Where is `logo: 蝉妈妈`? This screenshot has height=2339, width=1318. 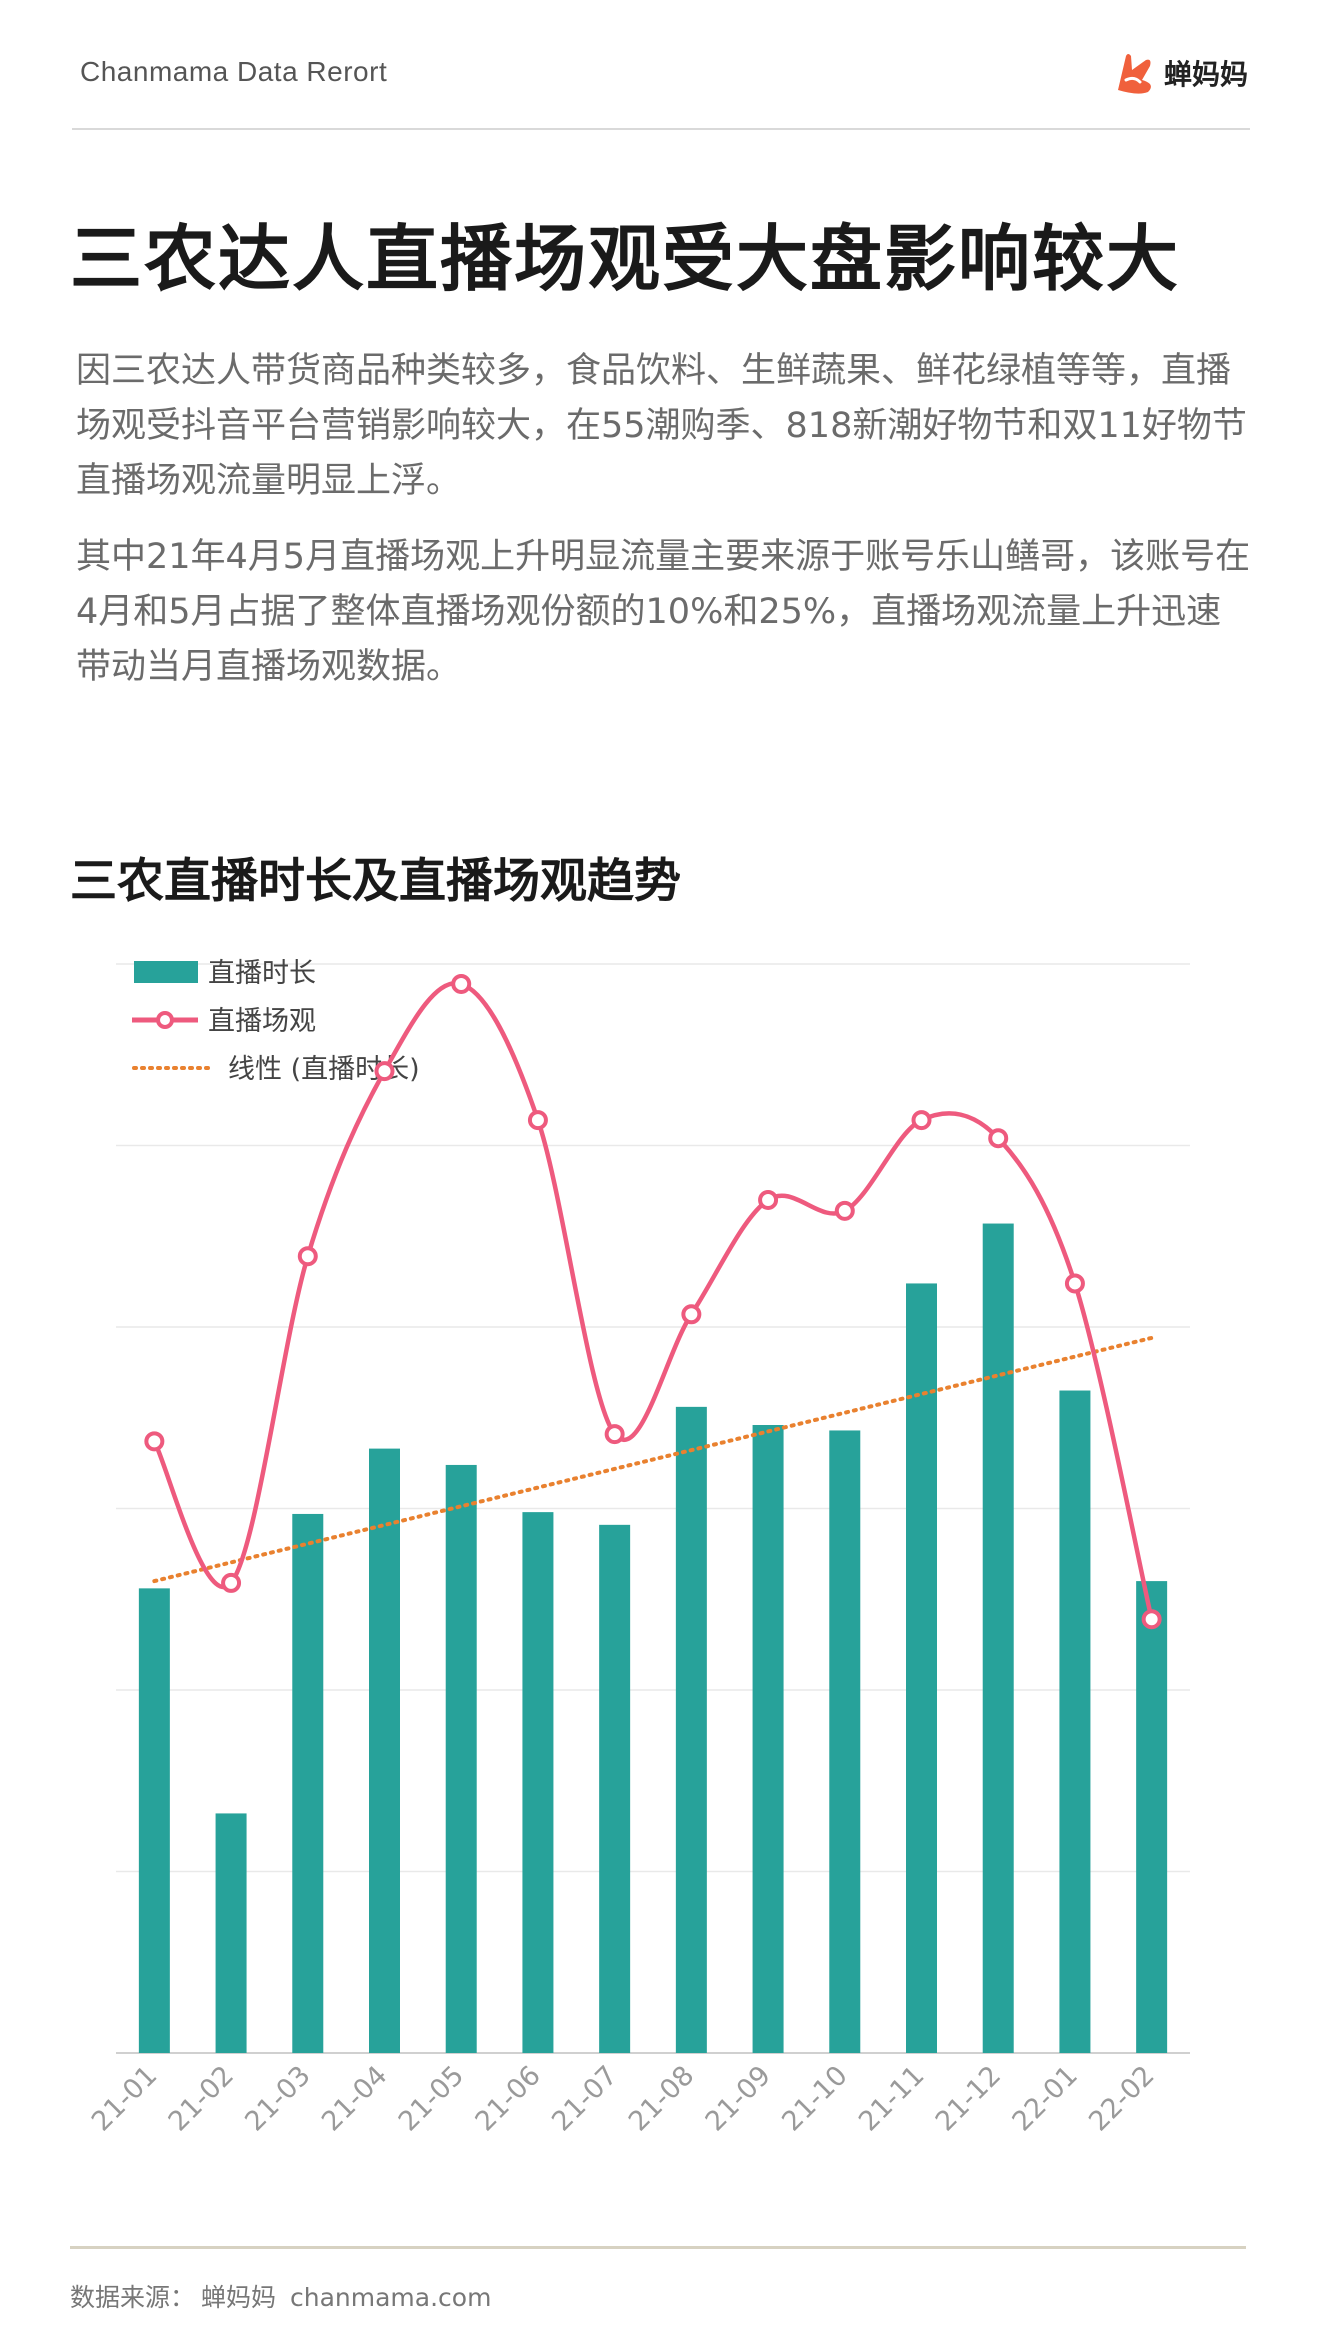 logo: 蝉妈妈 is located at coordinates (1180, 73).